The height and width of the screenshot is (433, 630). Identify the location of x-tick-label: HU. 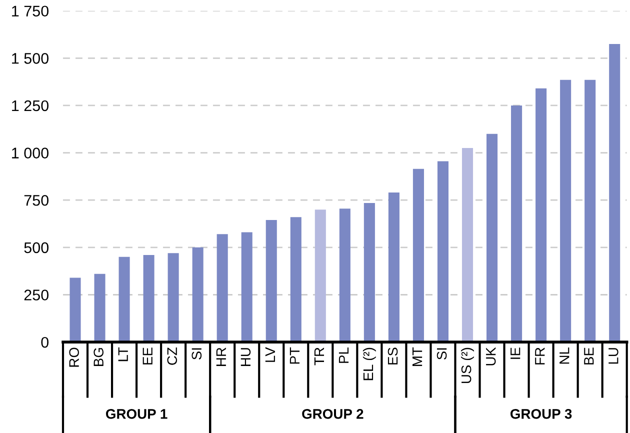
(245, 357).